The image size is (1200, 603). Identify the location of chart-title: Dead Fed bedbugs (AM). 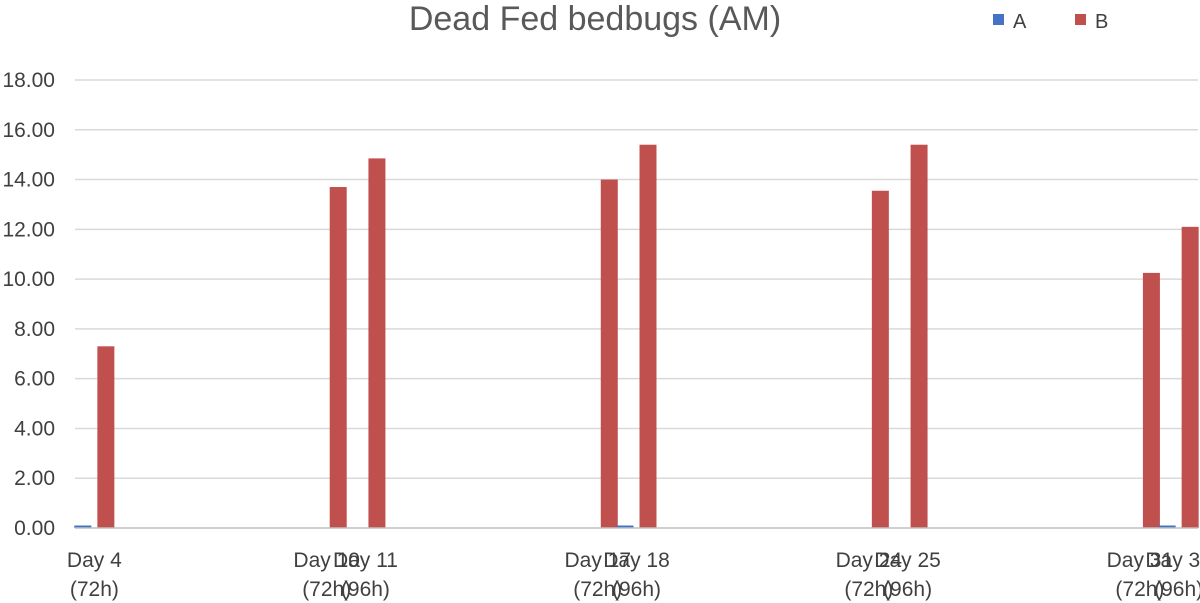
(595, 19).